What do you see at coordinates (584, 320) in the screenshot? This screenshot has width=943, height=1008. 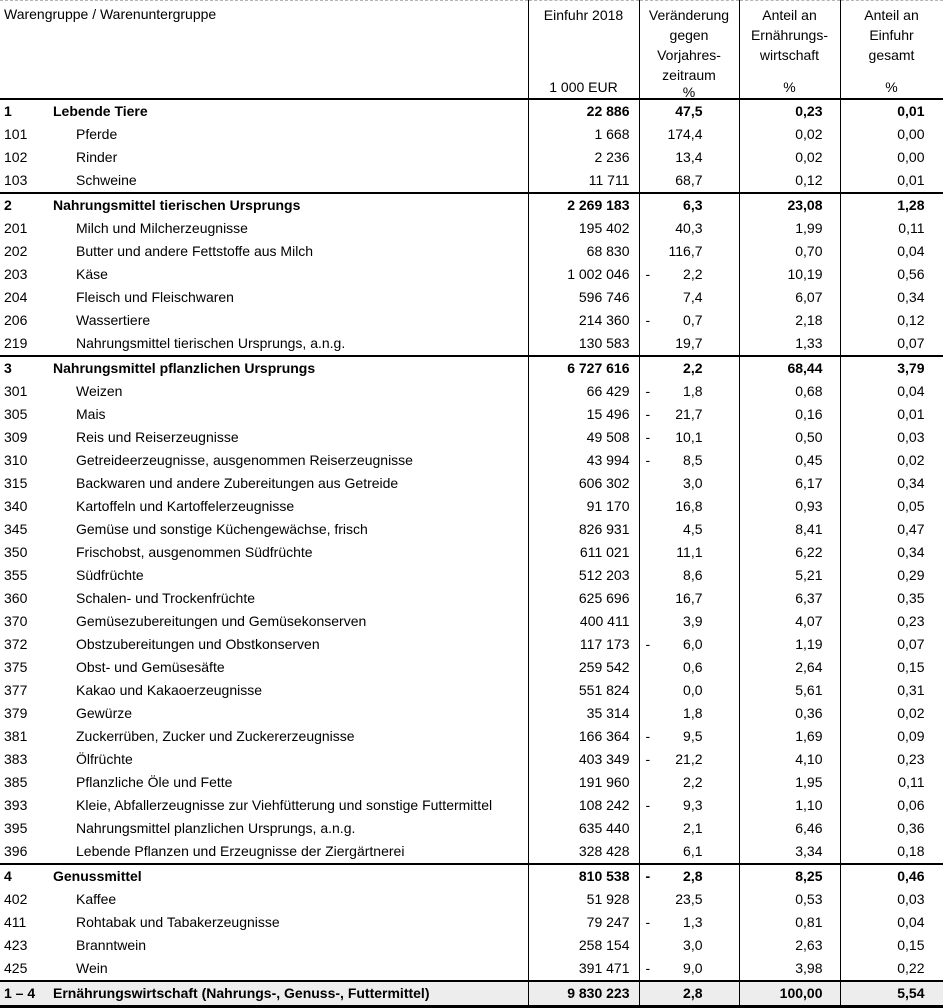 I see `einfuhr-value: 214 360` at bounding box center [584, 320].